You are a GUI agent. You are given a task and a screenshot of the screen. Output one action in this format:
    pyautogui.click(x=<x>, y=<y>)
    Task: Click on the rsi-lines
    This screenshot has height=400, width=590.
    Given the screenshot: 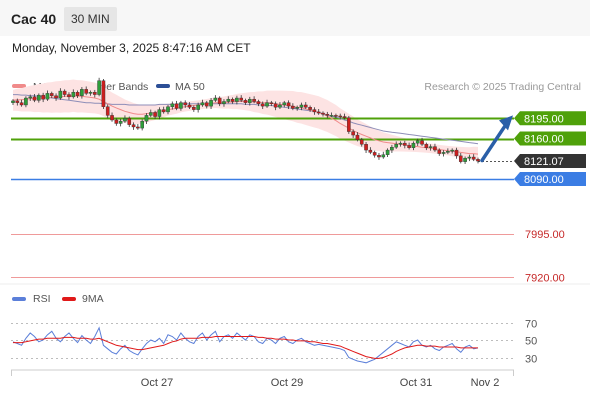 What is the action you would take?
    pyautogui.click(x=245, y=345)
    